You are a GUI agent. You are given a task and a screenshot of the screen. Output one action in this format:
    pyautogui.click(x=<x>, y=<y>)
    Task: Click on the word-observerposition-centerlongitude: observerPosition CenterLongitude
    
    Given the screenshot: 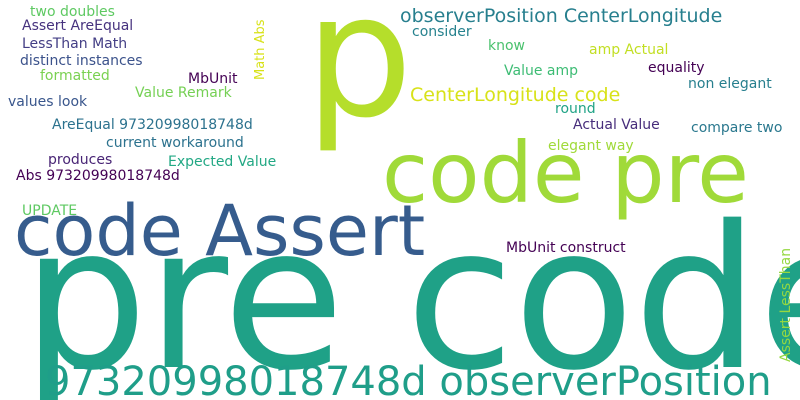 What is the action you would take?
    pyautogui.click(x=561, y=16)
    